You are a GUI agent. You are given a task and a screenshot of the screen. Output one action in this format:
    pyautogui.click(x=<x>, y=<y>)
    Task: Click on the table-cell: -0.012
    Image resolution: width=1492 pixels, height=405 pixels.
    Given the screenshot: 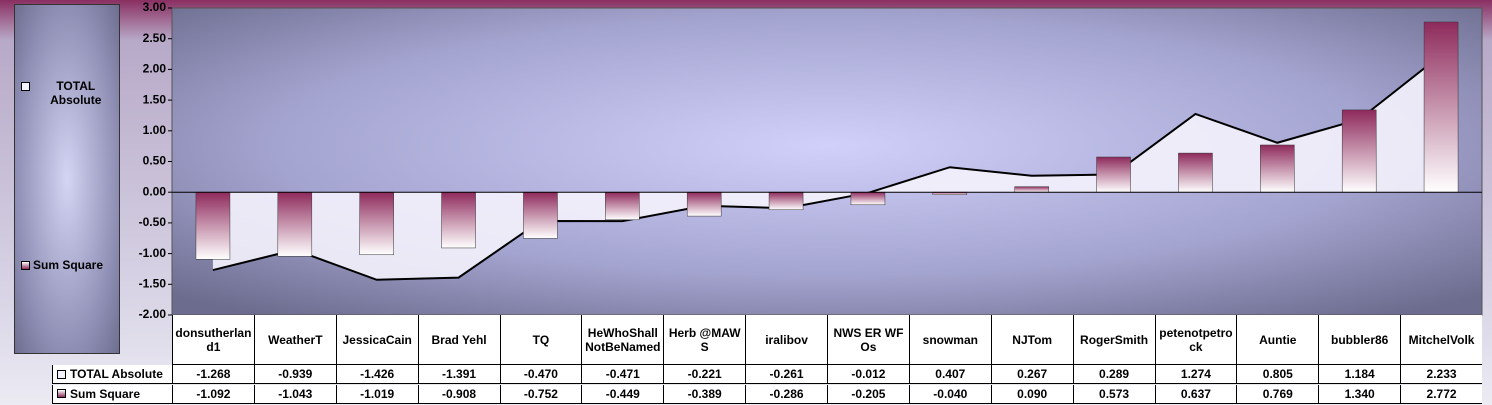 What is the action you would take?
    pyautogui.click(x=868, y=374)
    